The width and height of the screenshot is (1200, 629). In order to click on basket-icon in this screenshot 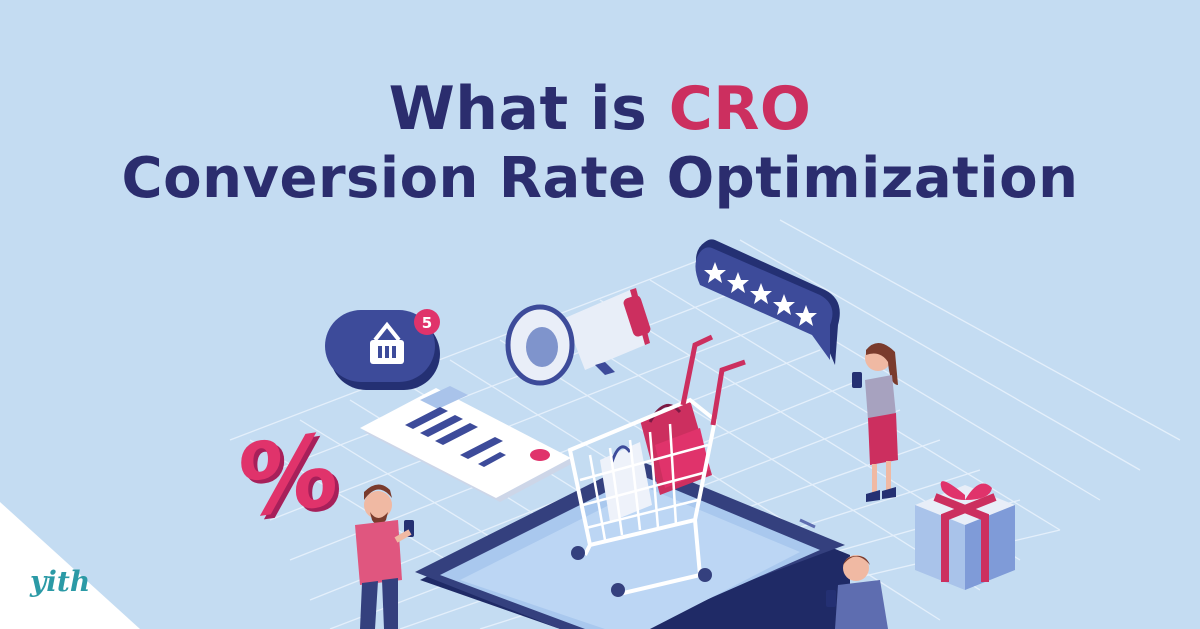, I will do `click(387, 342)`.